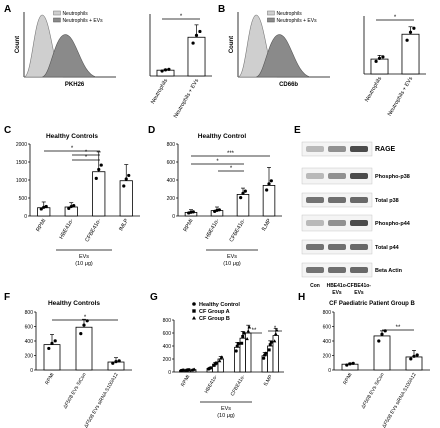 Image resolution: width=440 pixels, height=428 pixels. I want to click on blot-lane-label: EVs, so click(359, 293).